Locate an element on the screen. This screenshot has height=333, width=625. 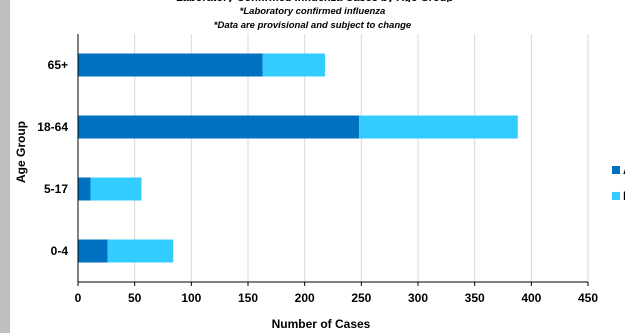
left-edge-strip is located at coordinates (5, 166).